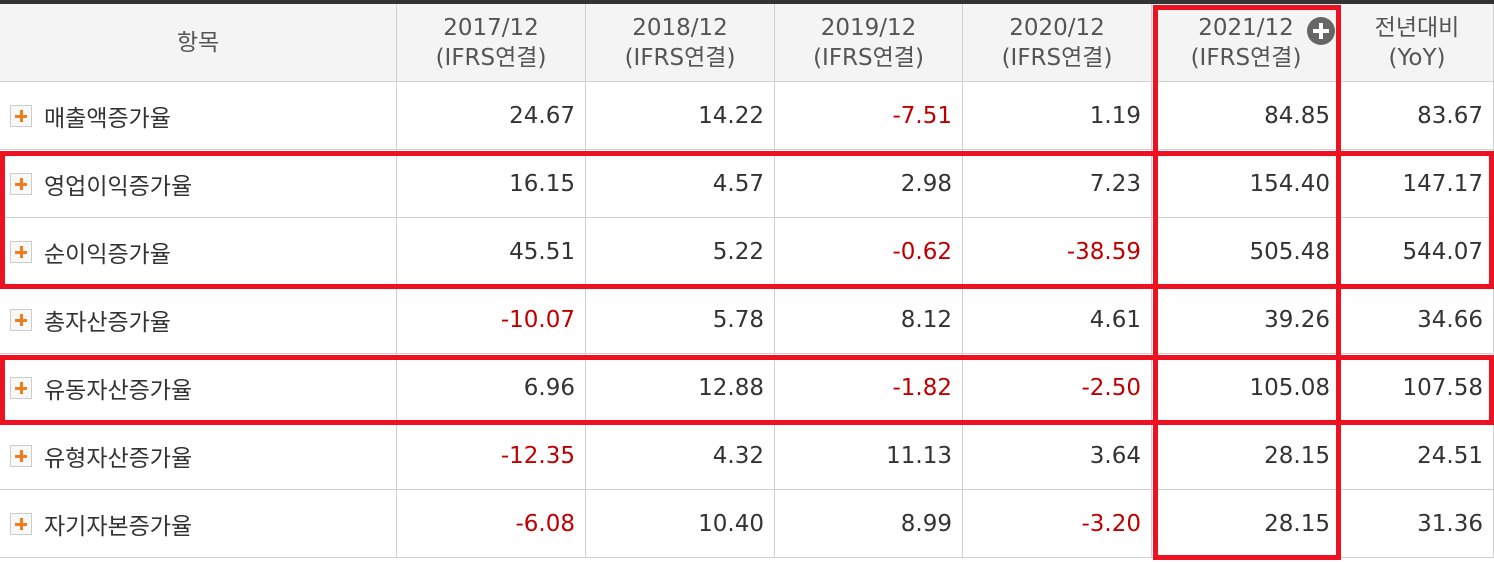  What do you see at coordinates (731, 387) in the screenshot?
I see `value-text: 12.88` at bounding box center [731, 387].